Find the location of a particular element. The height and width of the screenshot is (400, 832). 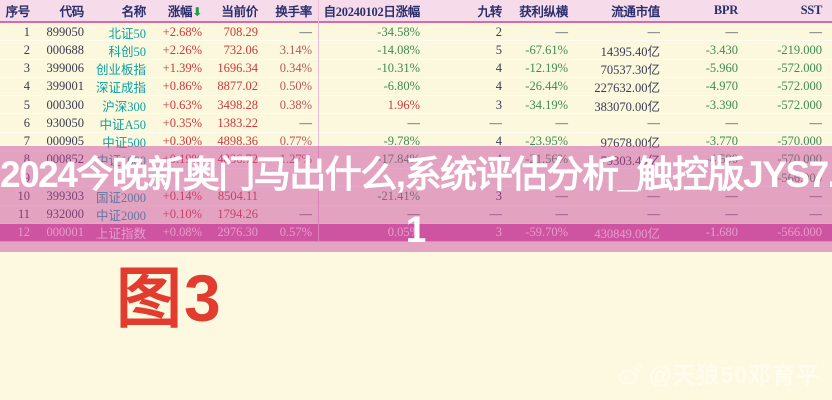

cell-bpr: -4.590 is located at coordinates (721, 159).